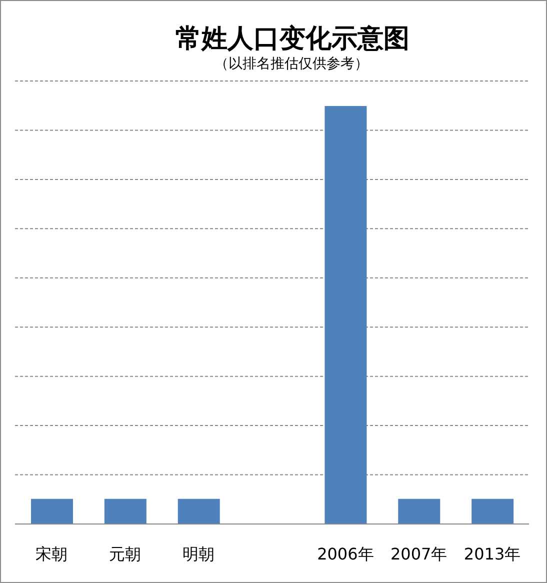 This screenshot has width=547, height=583. I want to click on x-tick-label: 宋朝, so click(52, 554).